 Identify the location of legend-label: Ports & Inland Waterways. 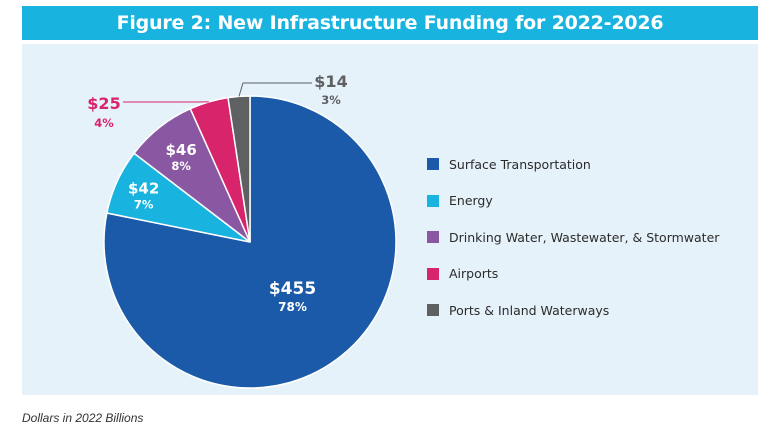
(529, 310).